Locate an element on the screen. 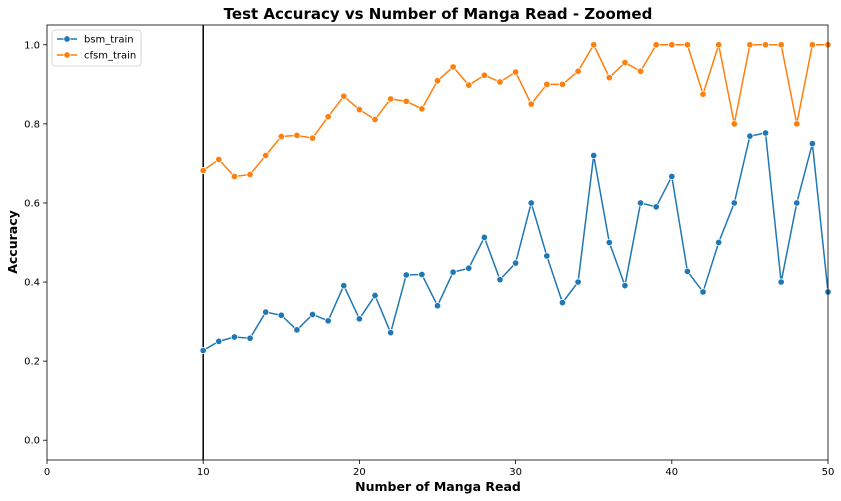  legend-label: cfsm_train is located at coordinates (110, 56).